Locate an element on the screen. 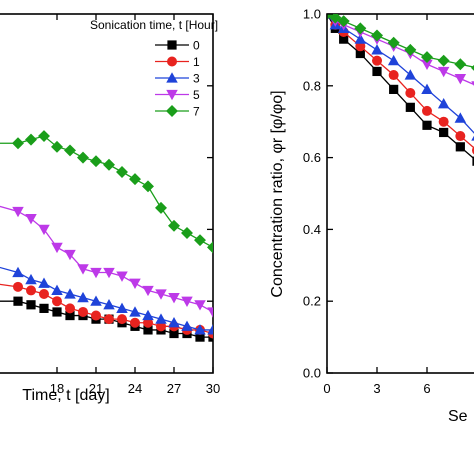 Image resolution: width=474 pixels, height=474 pixels. y-tick-label: 0.0 is located at coordinates (312, 373).